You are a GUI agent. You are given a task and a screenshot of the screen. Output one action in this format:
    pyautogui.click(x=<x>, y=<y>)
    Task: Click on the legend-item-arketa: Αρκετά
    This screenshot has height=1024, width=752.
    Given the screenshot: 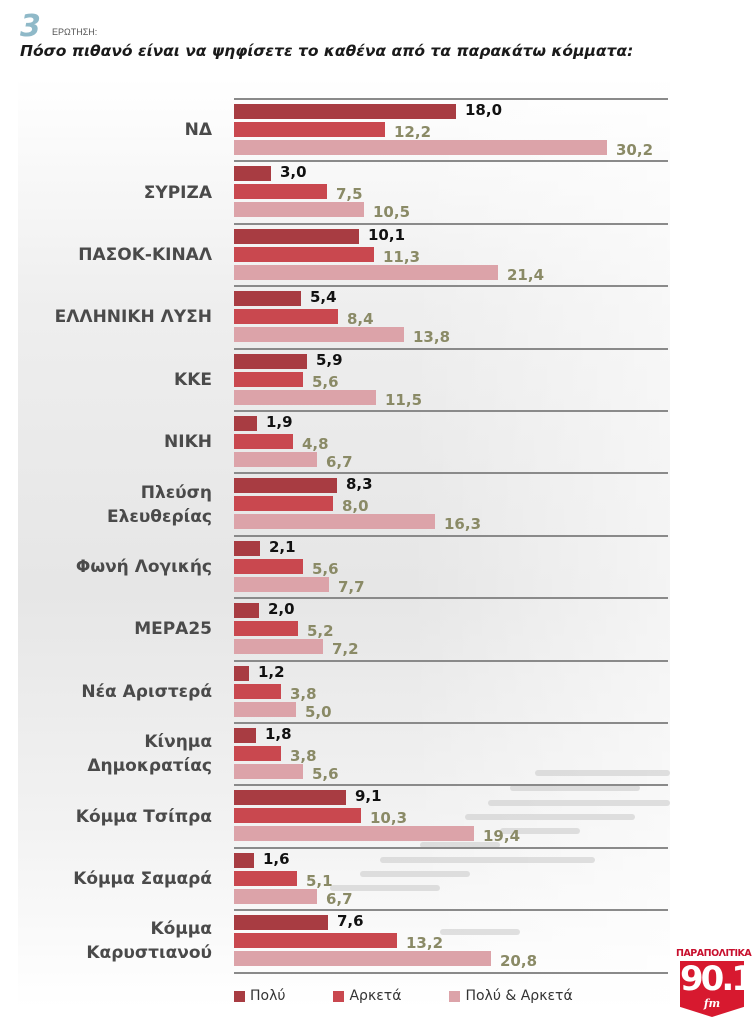 What is the action you would take?
    pyautogui.click(x=367, y=996)
    